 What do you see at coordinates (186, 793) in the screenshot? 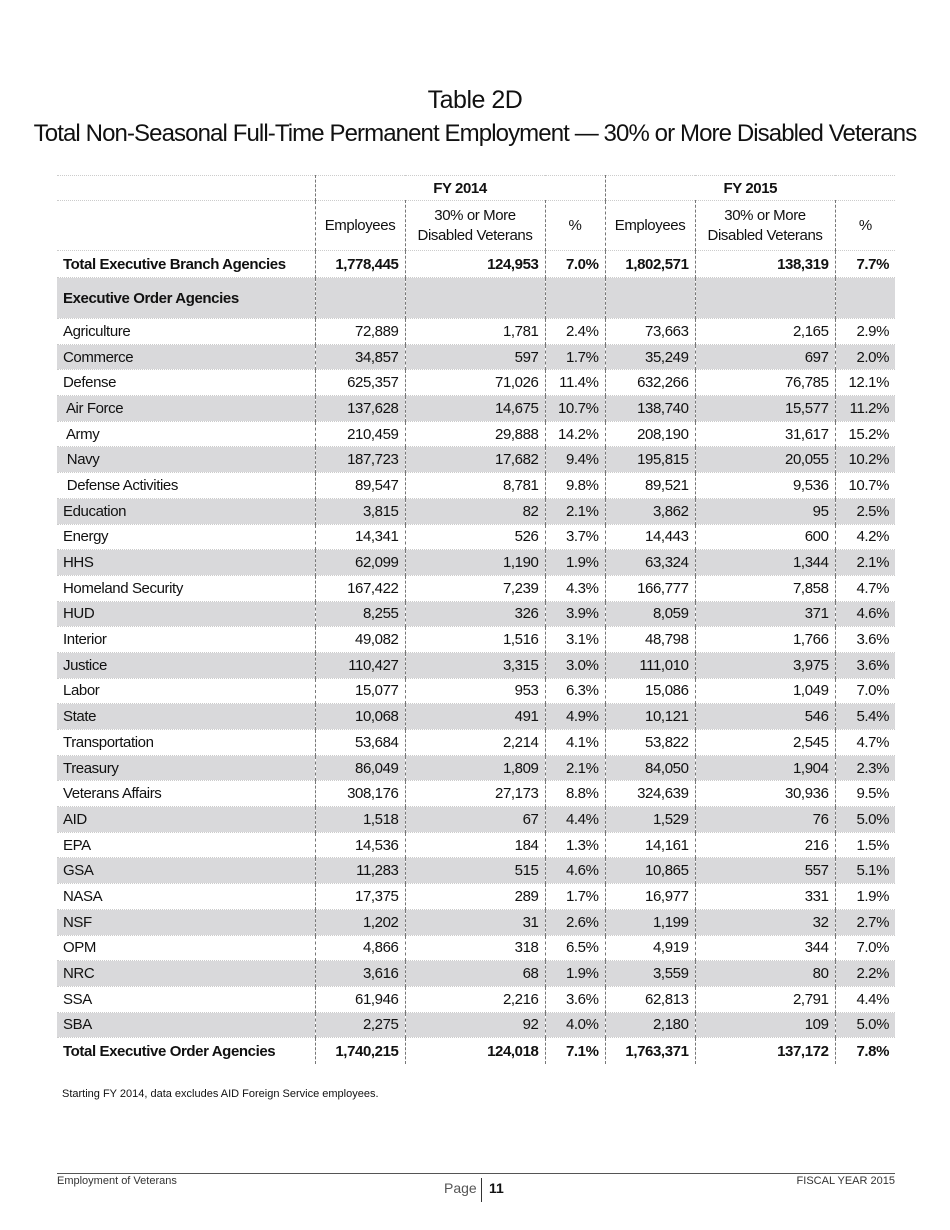
I see `row-label: Veterans Affairs` at bounding box center [186, 793].